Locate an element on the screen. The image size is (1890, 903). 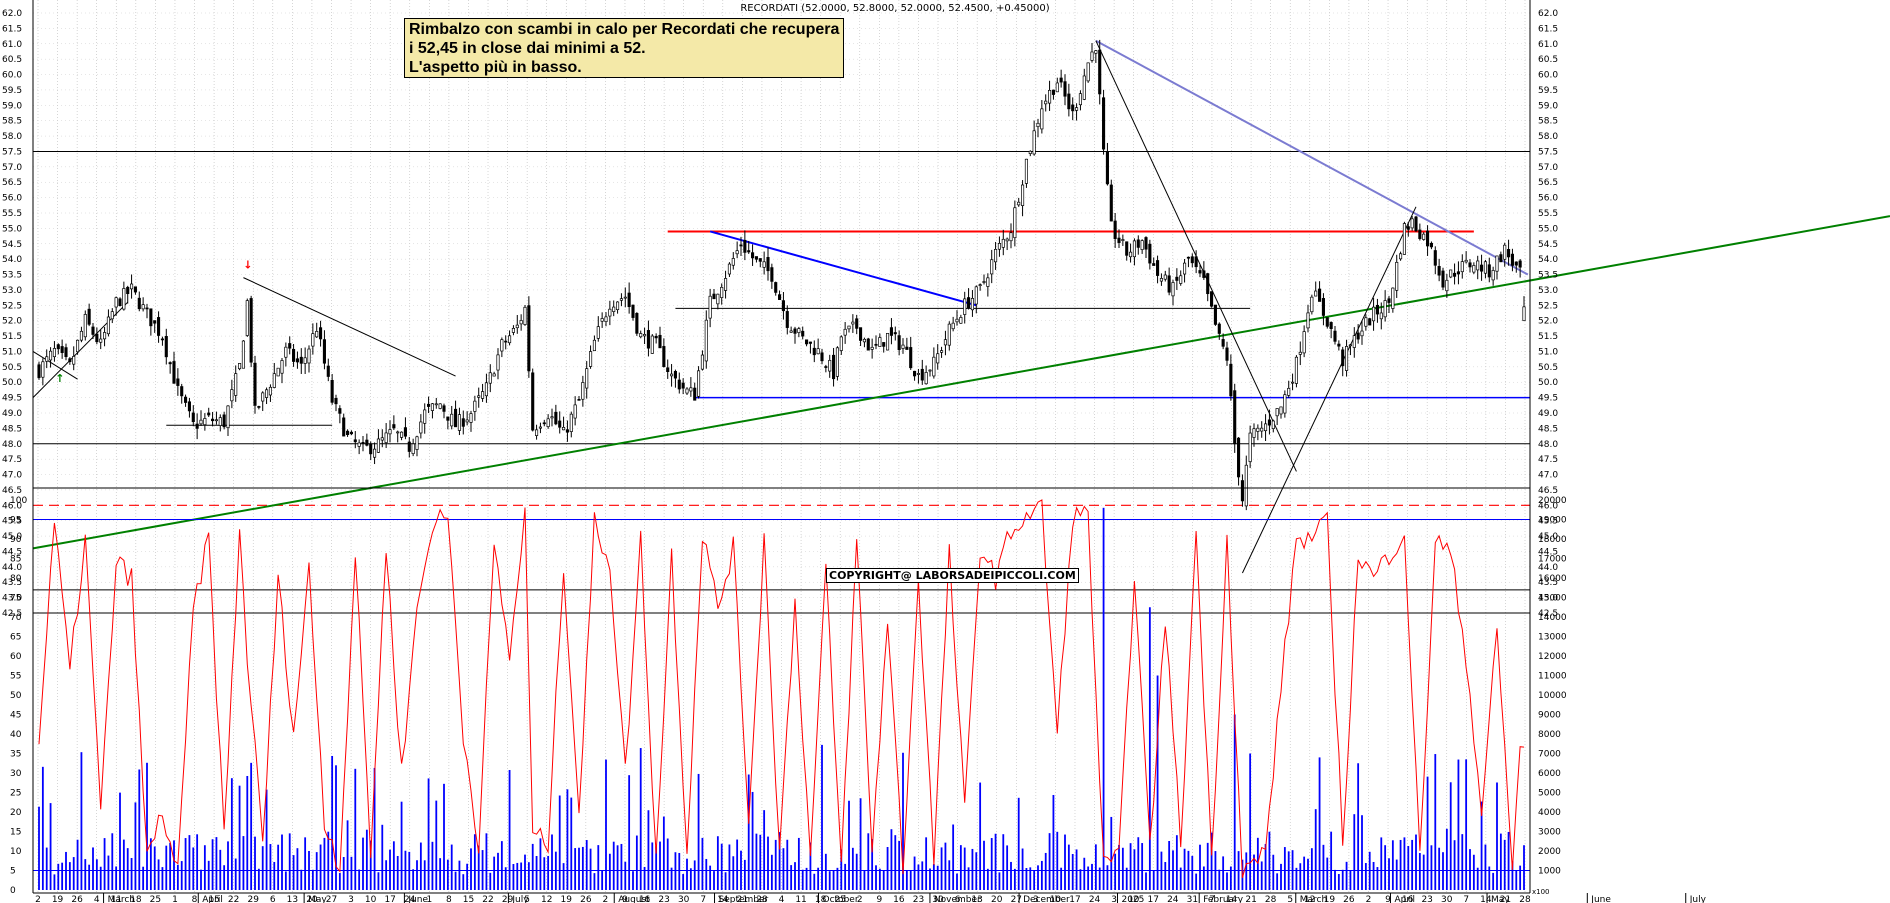
x-tick-label: 15 is located at coordinates (213, 899).